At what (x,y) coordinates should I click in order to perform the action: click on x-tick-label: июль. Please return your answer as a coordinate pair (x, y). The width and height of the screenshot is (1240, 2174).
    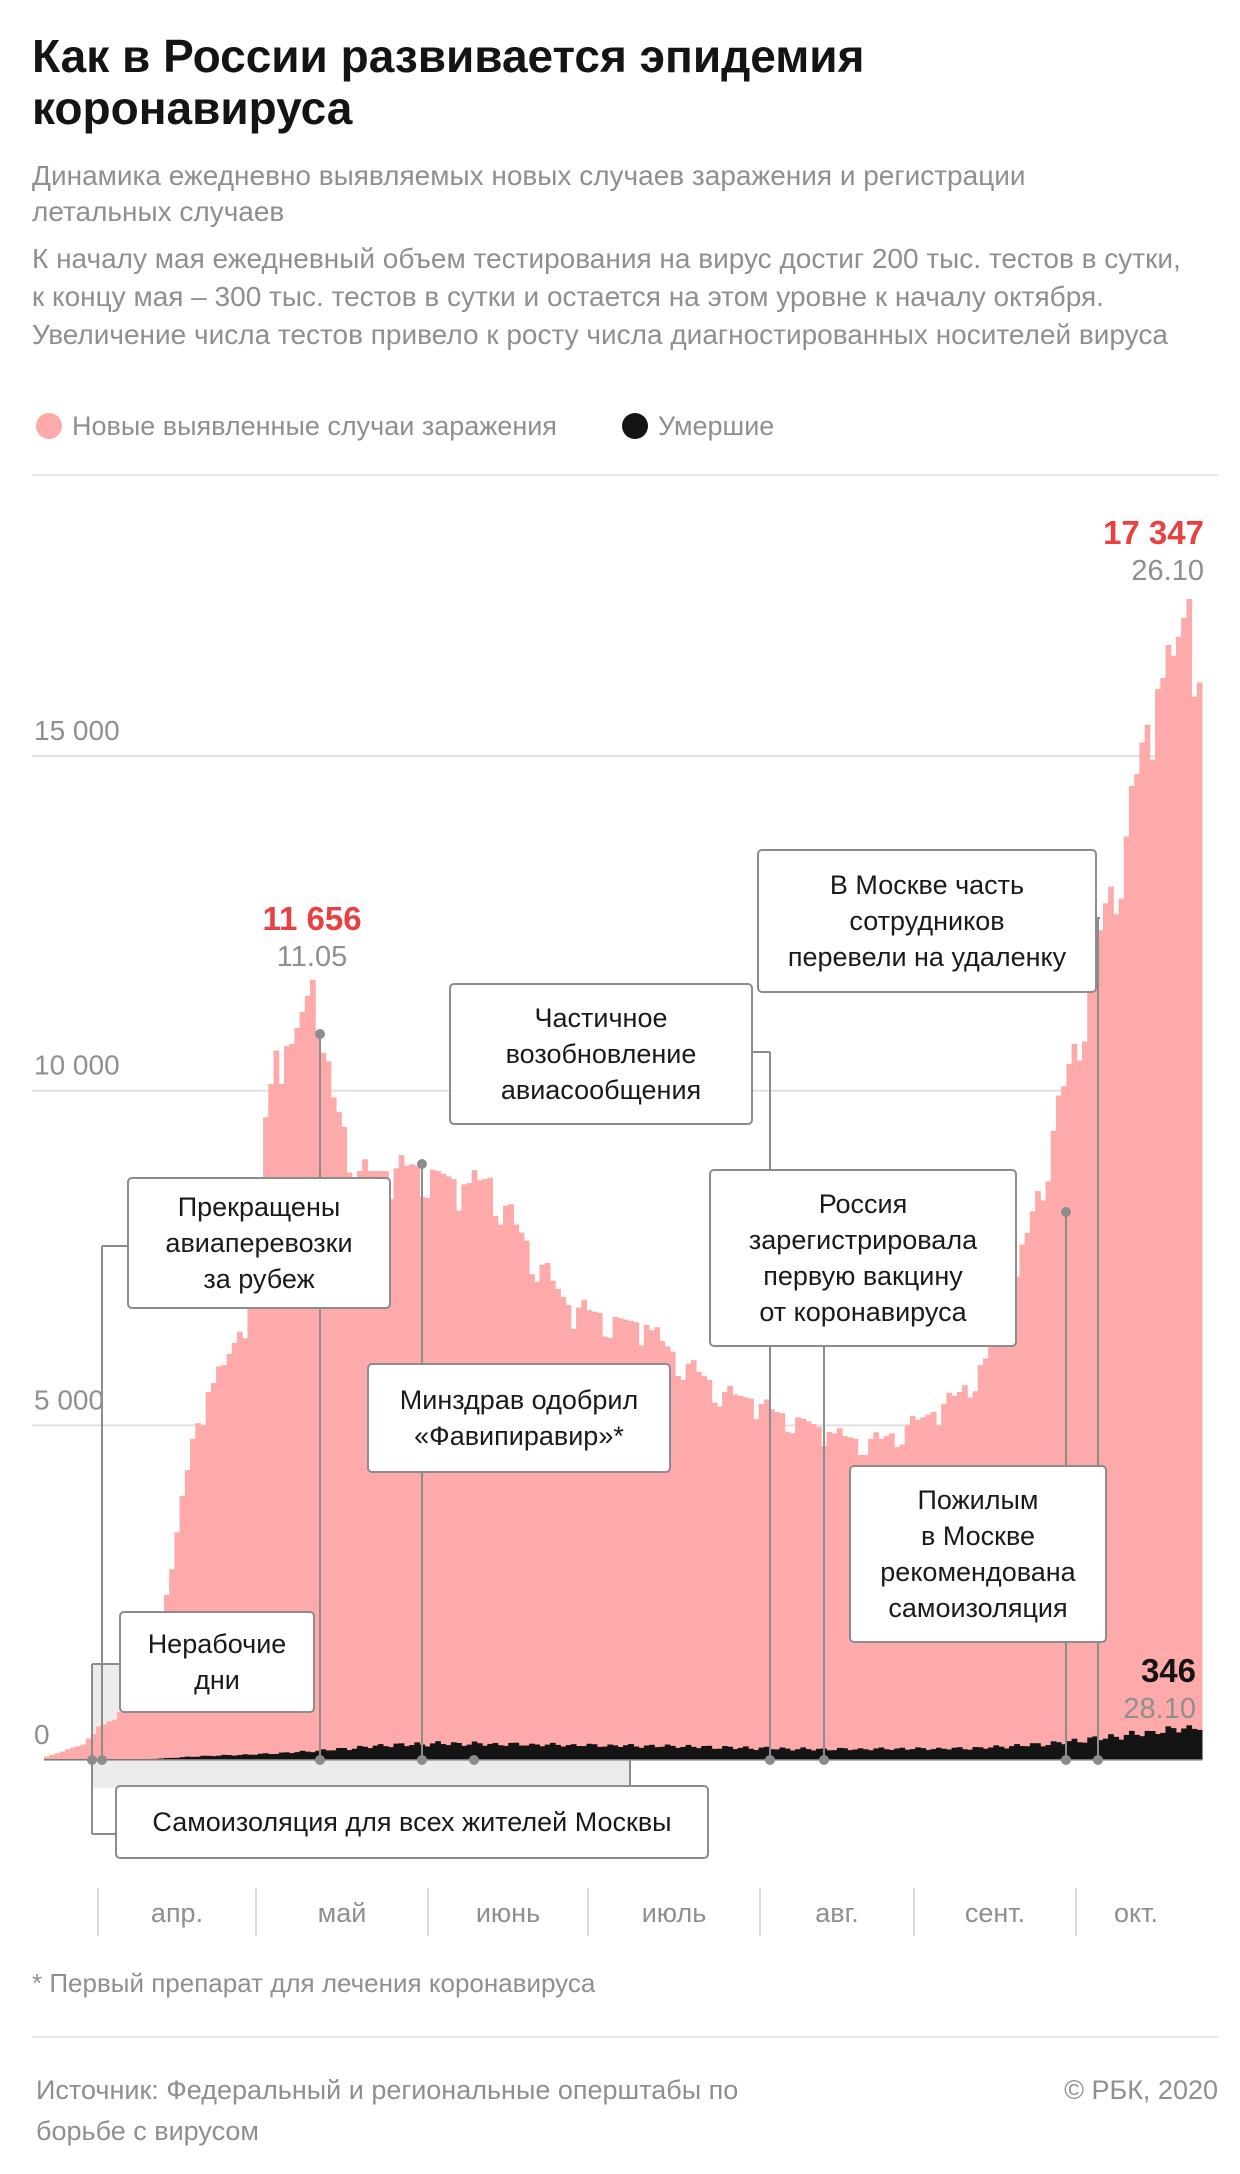
    Looking at the image, I should click on (674, 1913).